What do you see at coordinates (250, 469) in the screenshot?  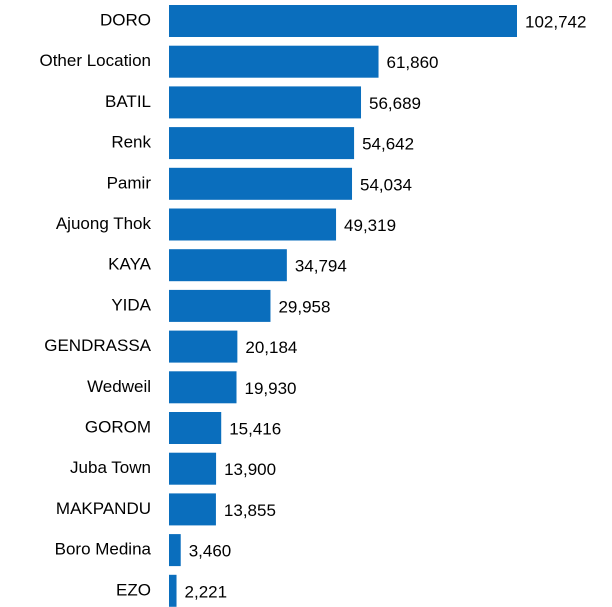 I see `value-label: 13,900` at bounding box center [250, 469].